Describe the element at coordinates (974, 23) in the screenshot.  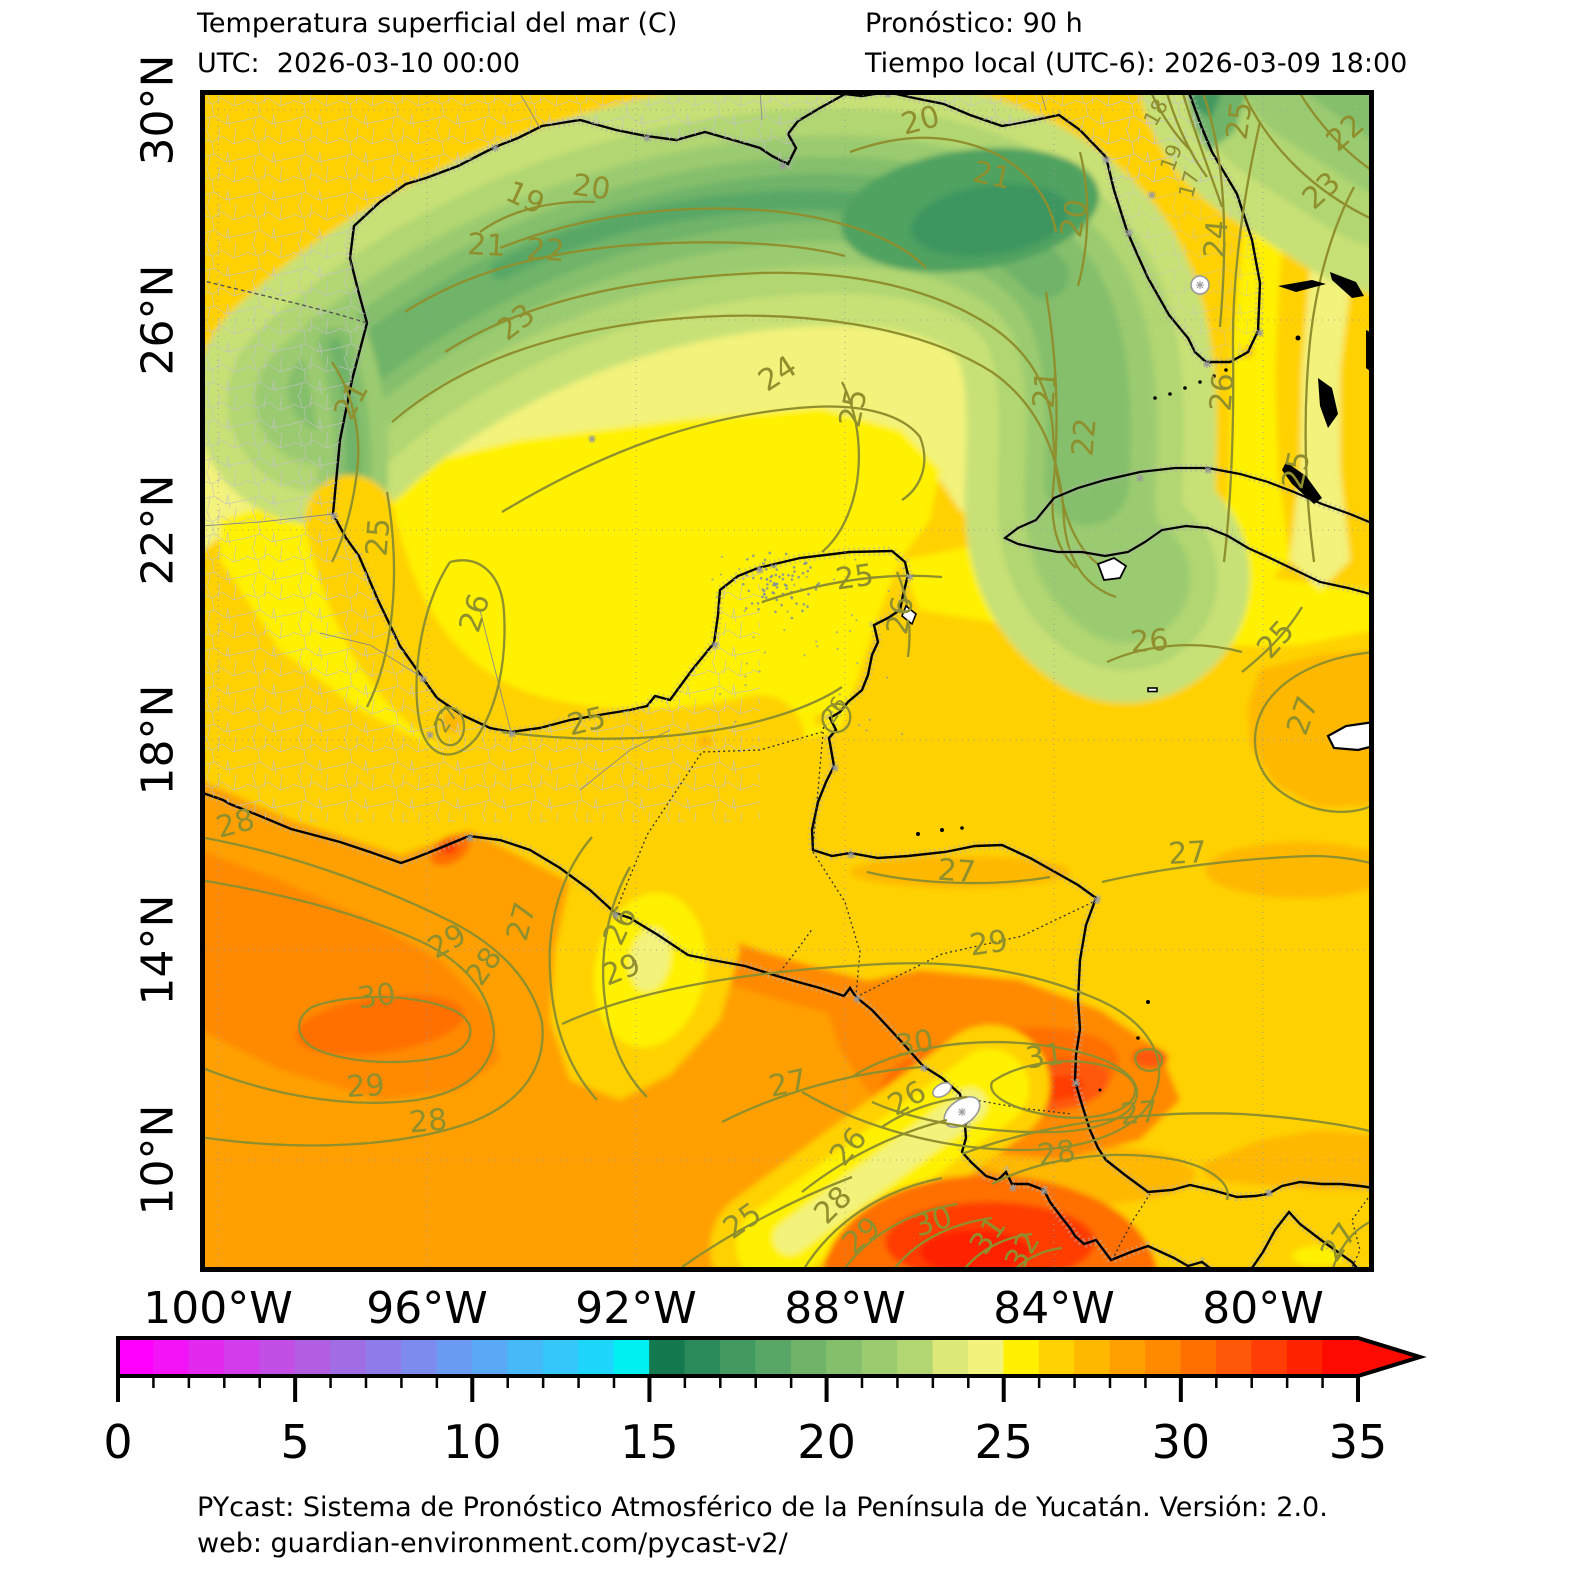
I see `forecast-hours: Pronóstico: 90 h` at that location.